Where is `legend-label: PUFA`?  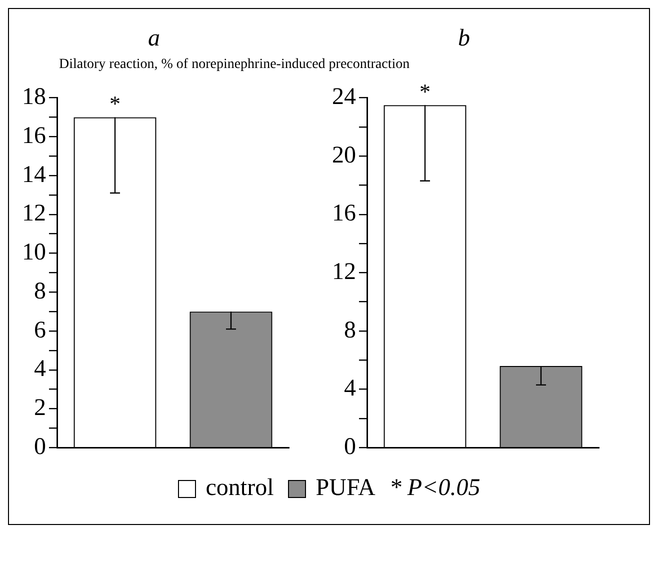
legend-label: PUFA is located at coordinates (346, 488).